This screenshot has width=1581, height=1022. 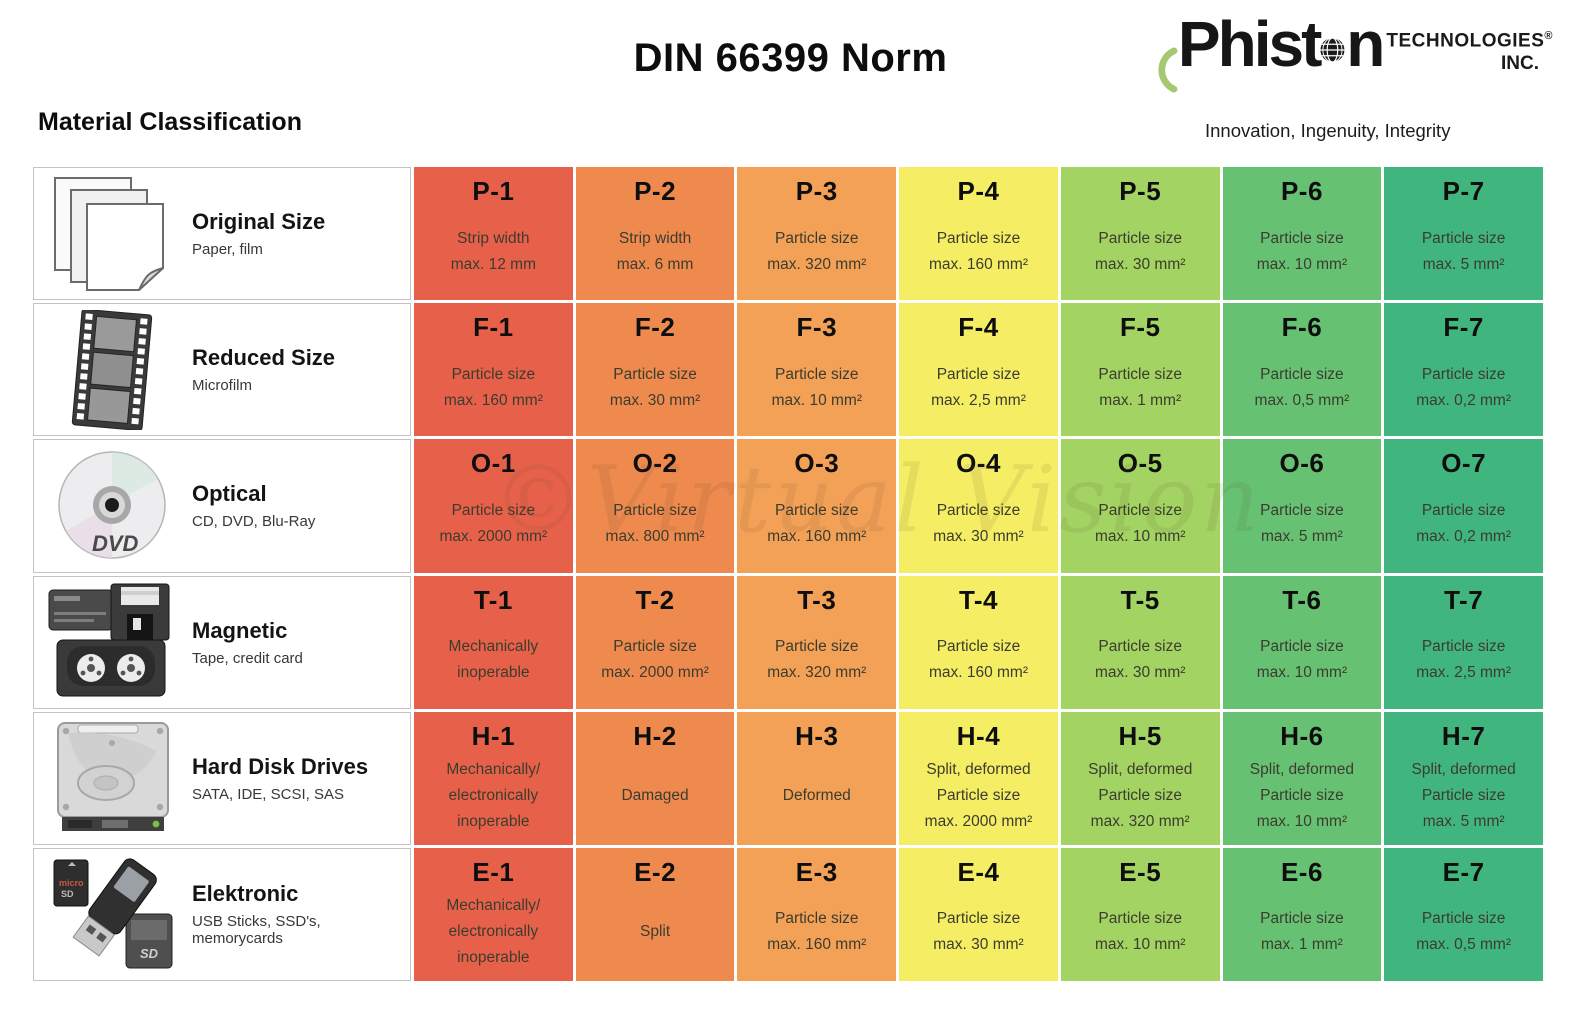 What do you see at coordinates (493, 251) in the screenshot?
I see `cell-detail: Strip width max. 12 mm` at bounding box center [493, 251].